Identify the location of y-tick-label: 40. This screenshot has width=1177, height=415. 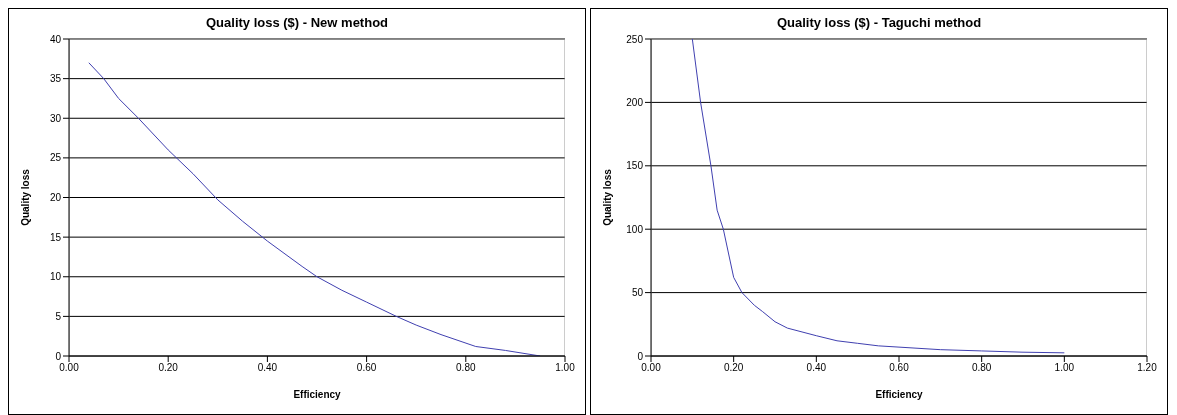
(55, 39).